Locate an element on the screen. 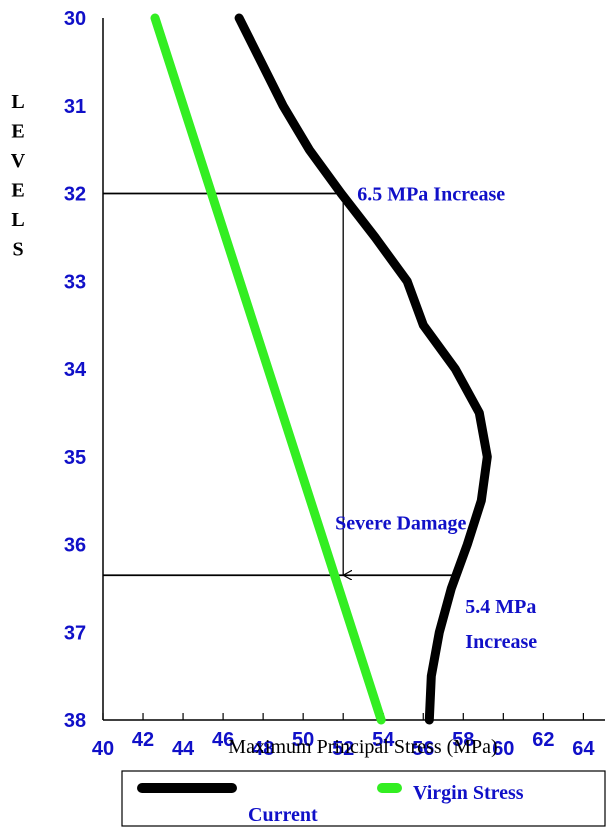 The image size is (610, 830). legend-label-virgin-stress: Virgin Stress is located at coordinates (468, 793).